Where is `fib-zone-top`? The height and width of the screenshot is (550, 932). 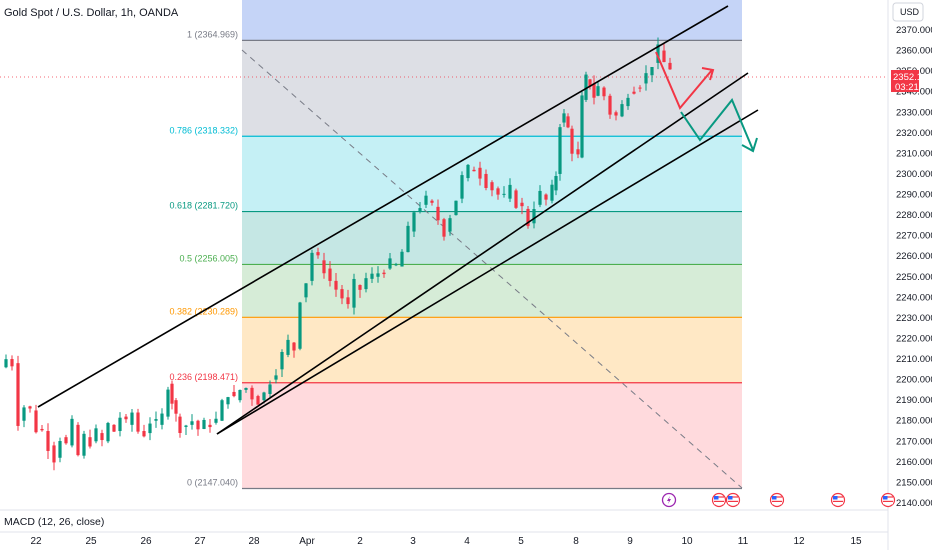
fib-zone-top is located at coordinates (492, 20).